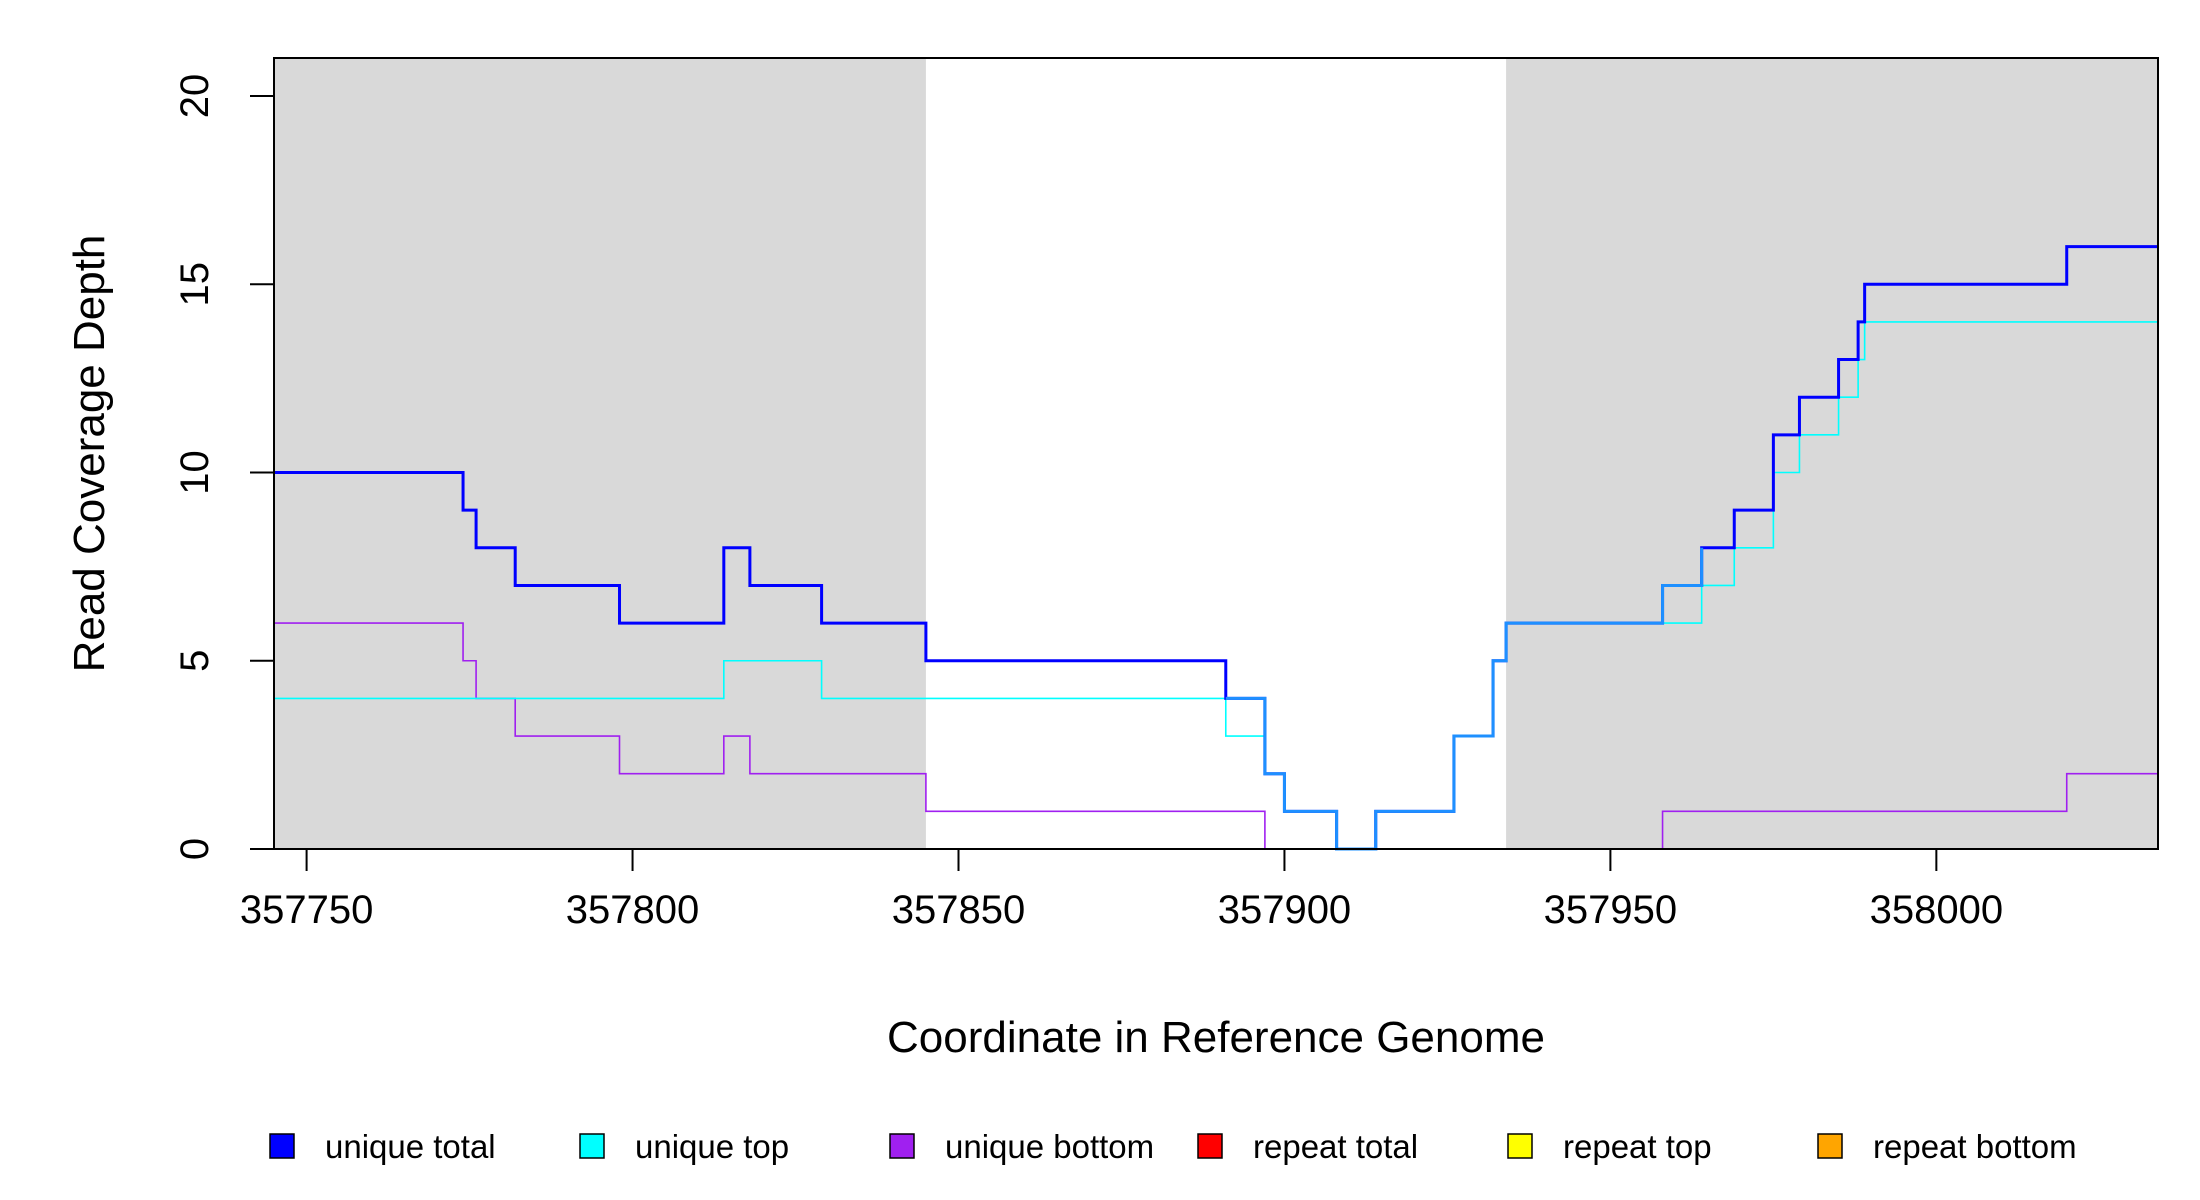 This screenshot has height=1200, width=2200. What do you see at coordinates (1210, 1146) in the screenshot?
I see `legend-swatch-repeat-total` at bounding box center [1210, 1146].